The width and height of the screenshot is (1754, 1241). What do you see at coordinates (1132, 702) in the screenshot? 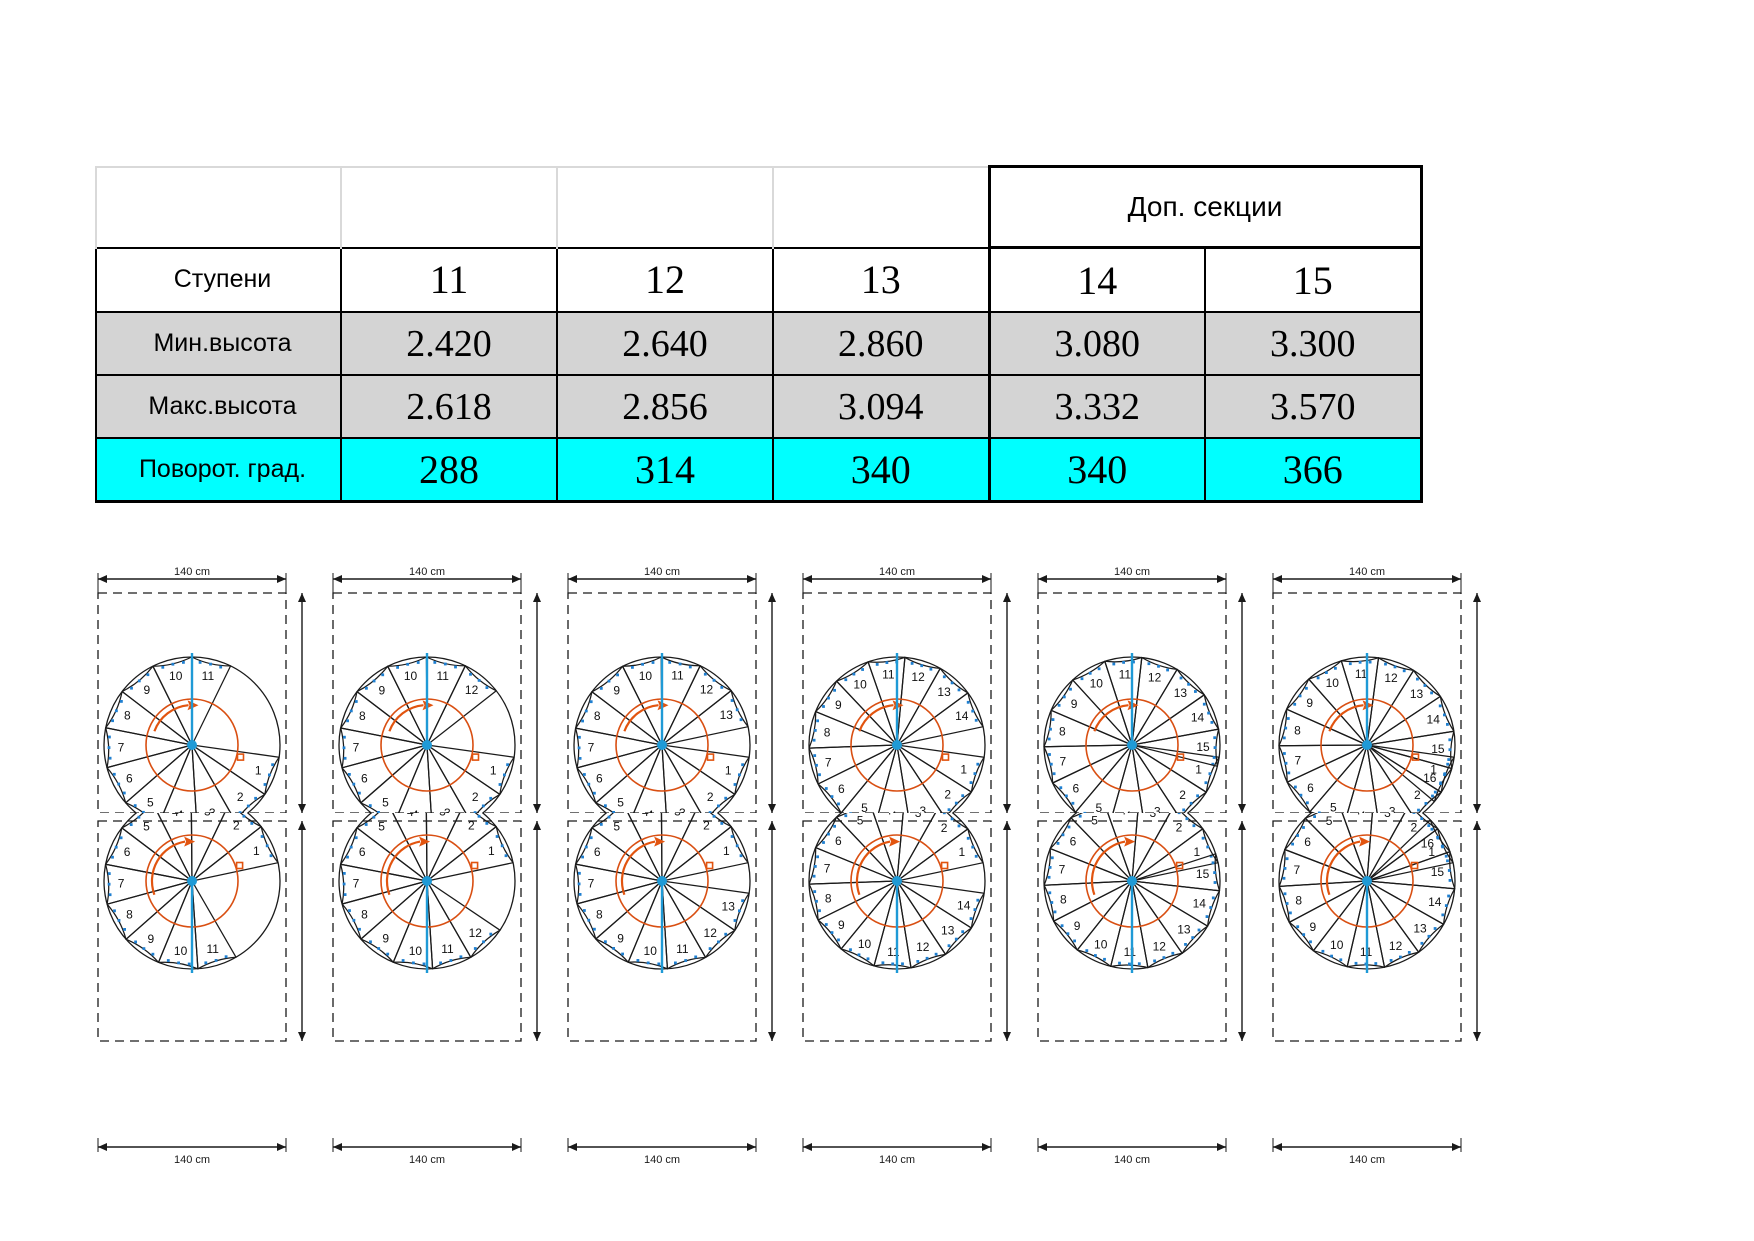
I see `bounding-box` at bounding box center [1132, 702].